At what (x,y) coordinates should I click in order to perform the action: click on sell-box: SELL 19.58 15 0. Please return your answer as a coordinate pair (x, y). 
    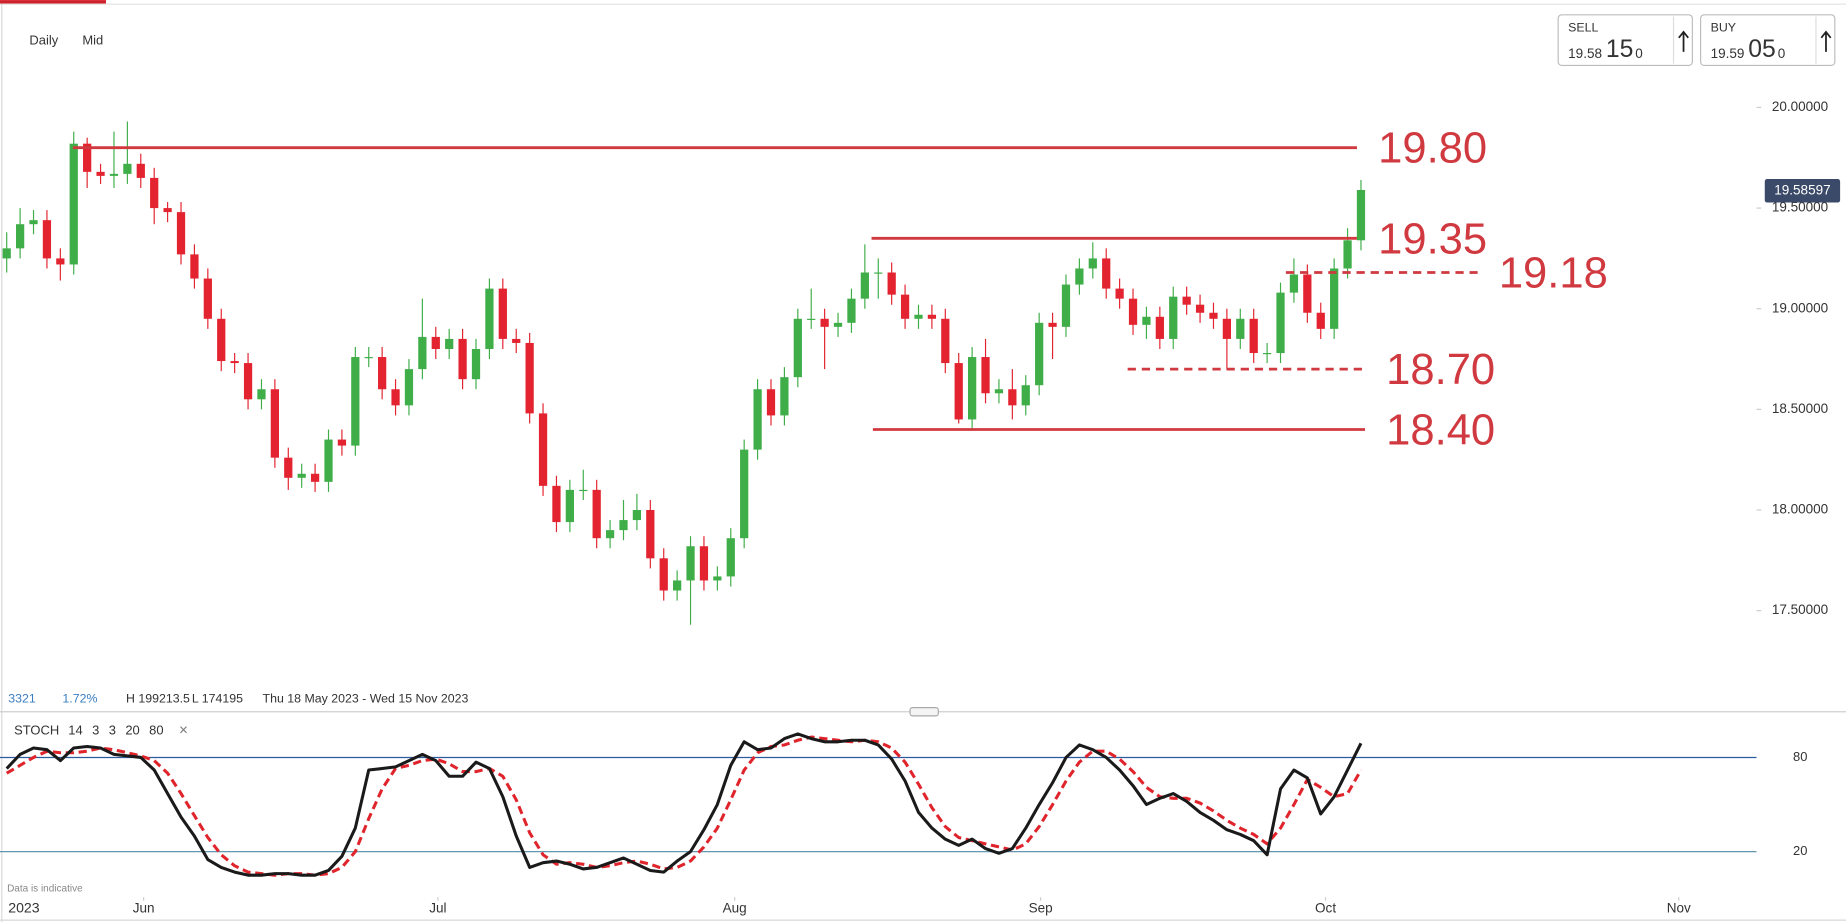
    Looking at the image, I should click on (1625, 40).